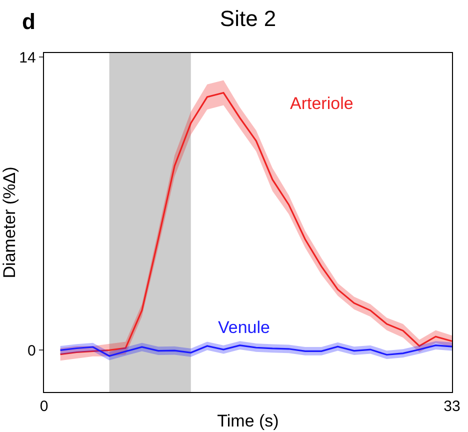  What do you see at coordinates (27, 57) in the screenshot?
I see `y-tick-label: 14` at bounding box center [27, 57].